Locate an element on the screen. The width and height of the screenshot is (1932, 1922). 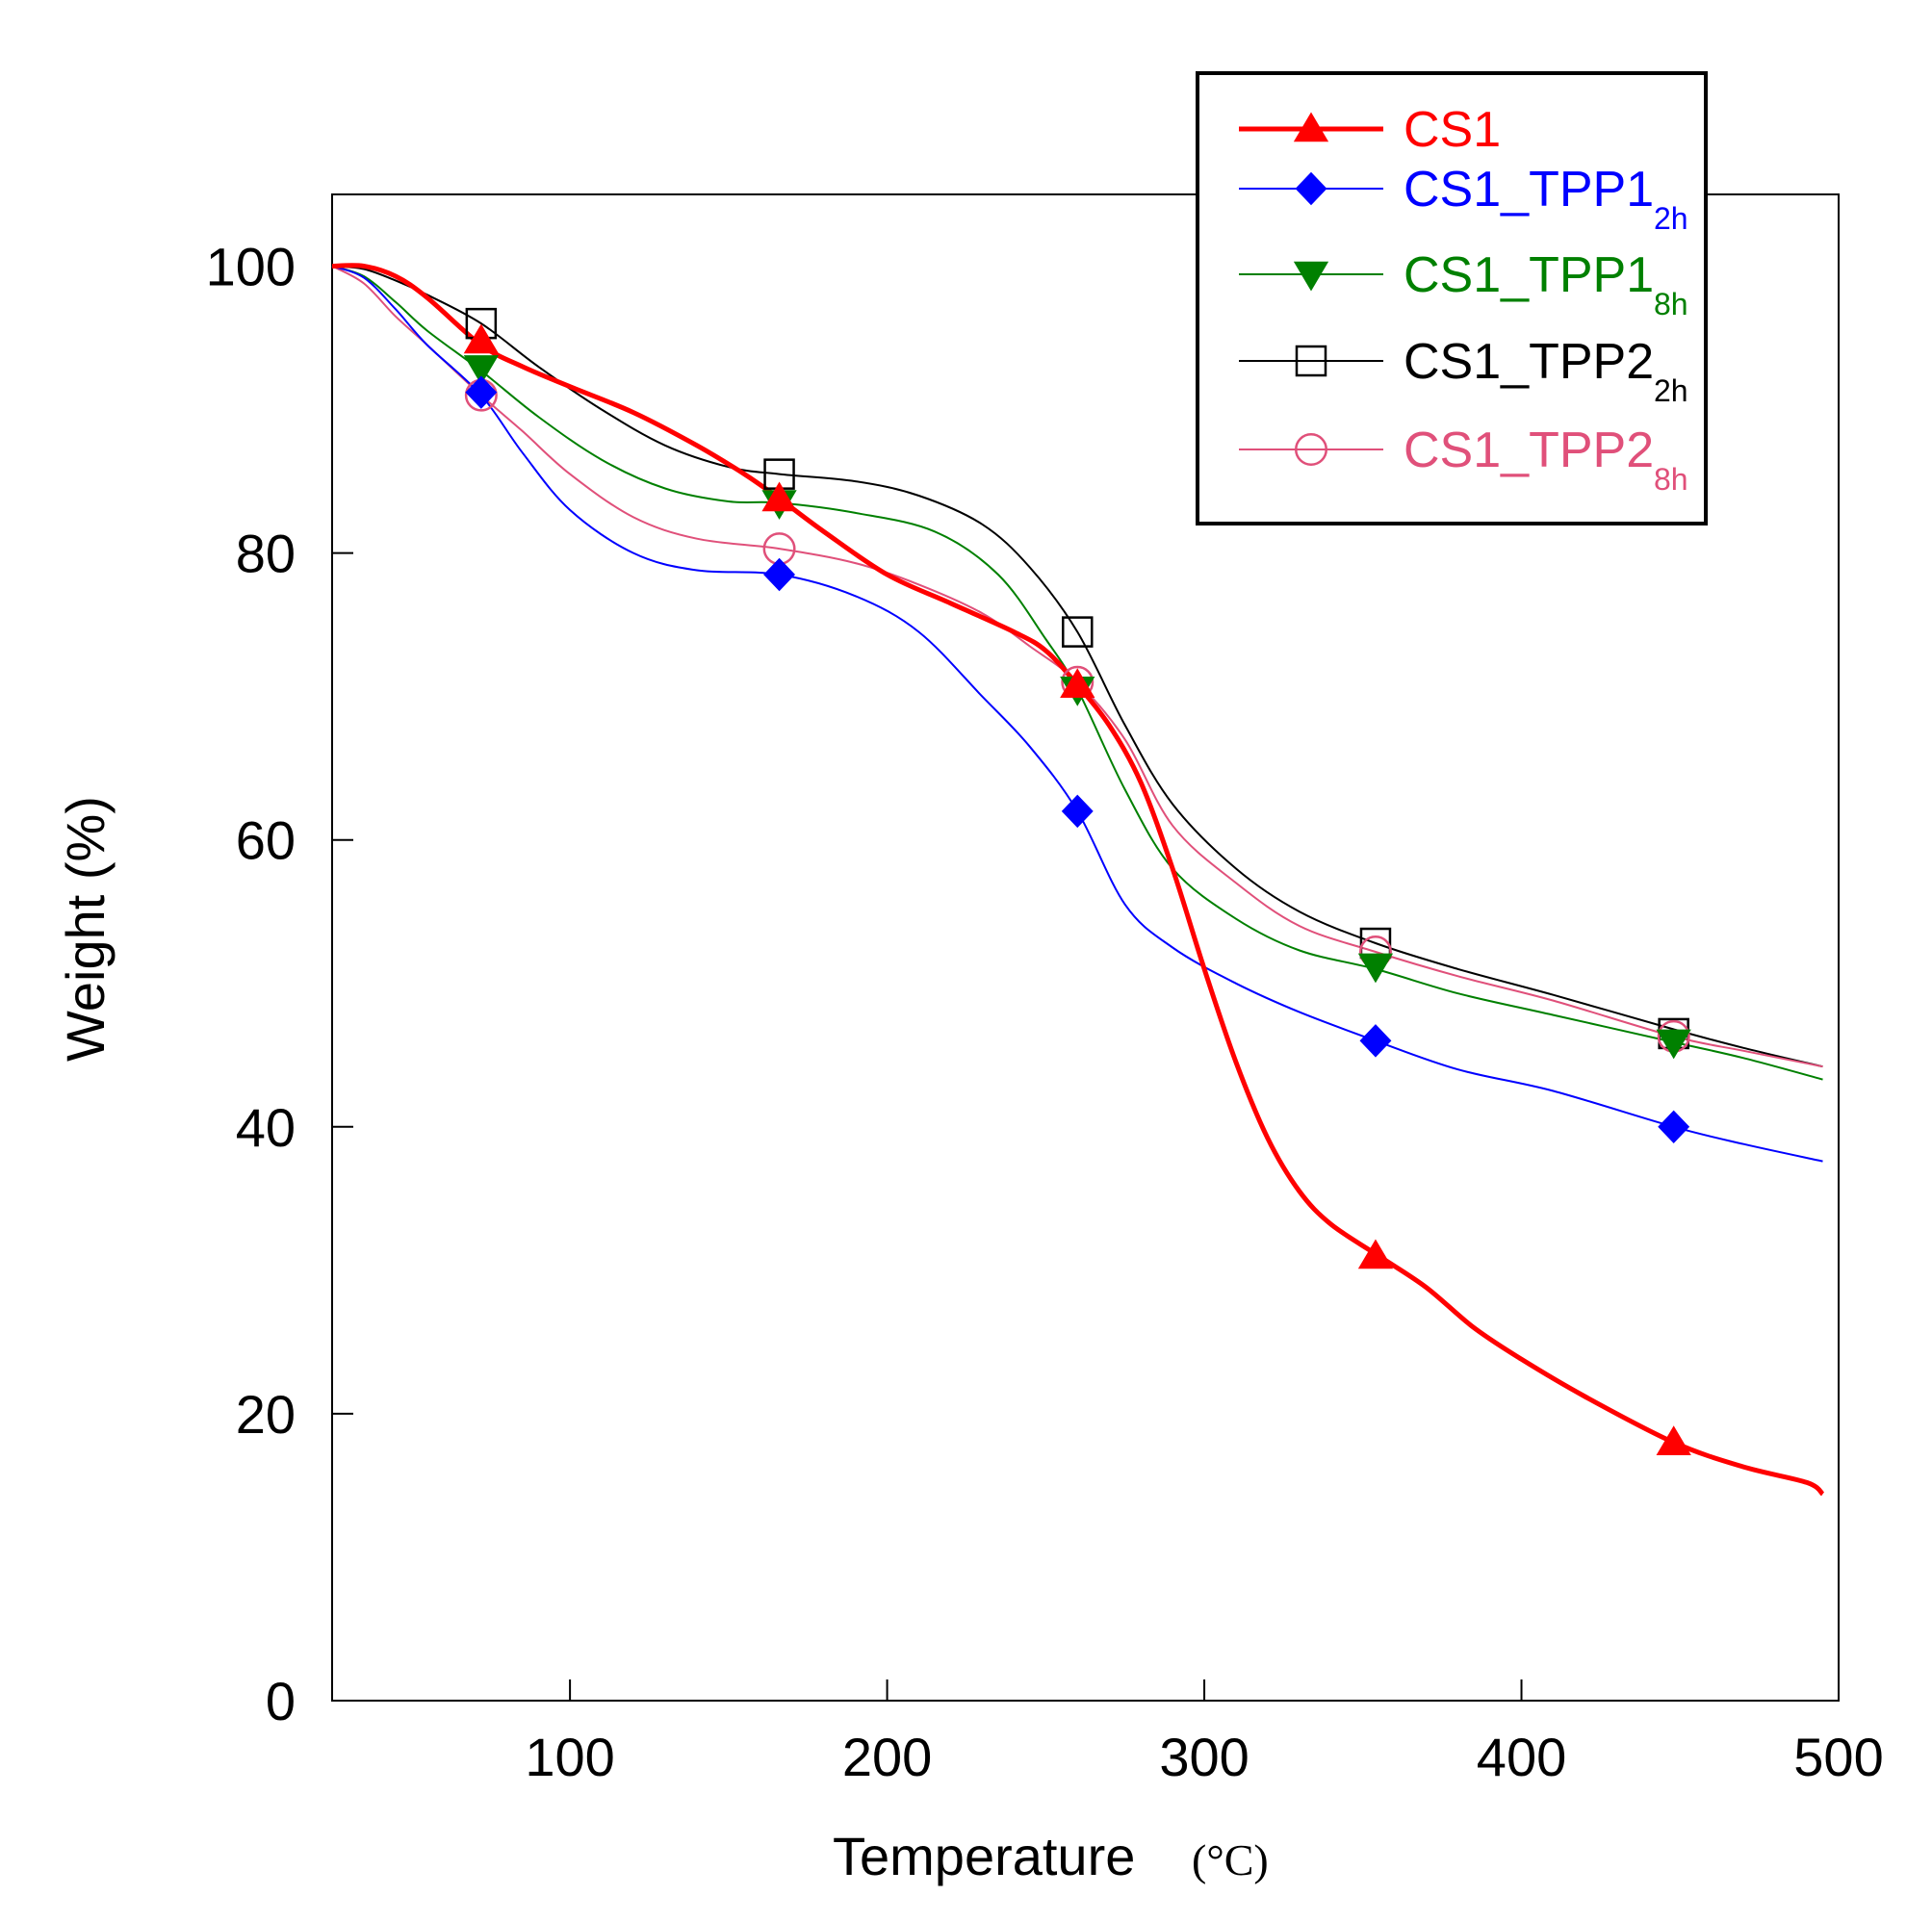
y-tick-label: 0 is located at coordinates (281, 1701).